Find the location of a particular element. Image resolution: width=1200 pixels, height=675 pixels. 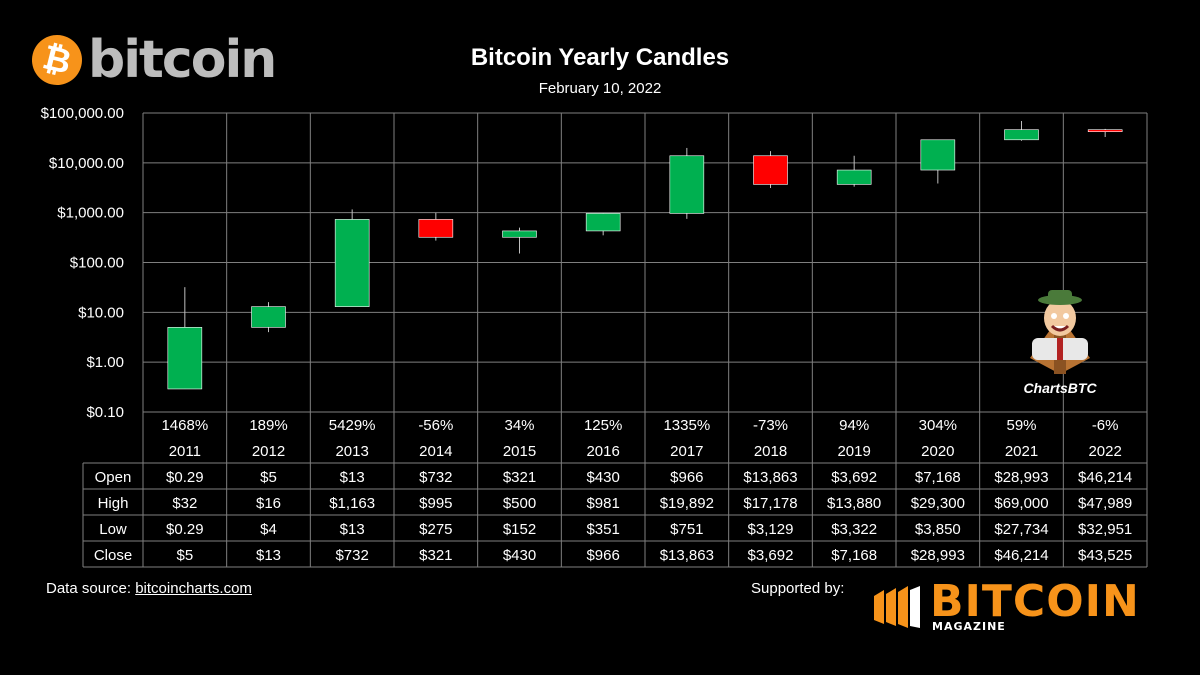

table-row-label: Open is located at coordinates (113, 477).